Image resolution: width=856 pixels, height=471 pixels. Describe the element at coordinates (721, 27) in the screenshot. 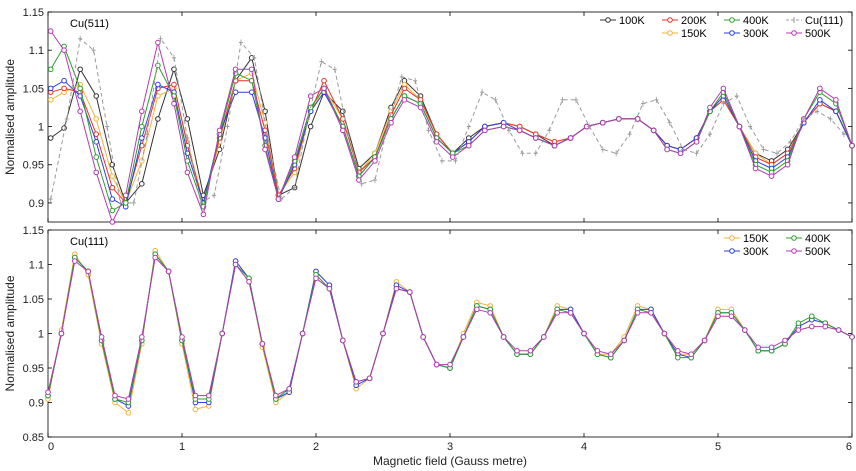

I see `legend: 100K 200K 400K Cu(111) 150K 300K 500K` at that location.